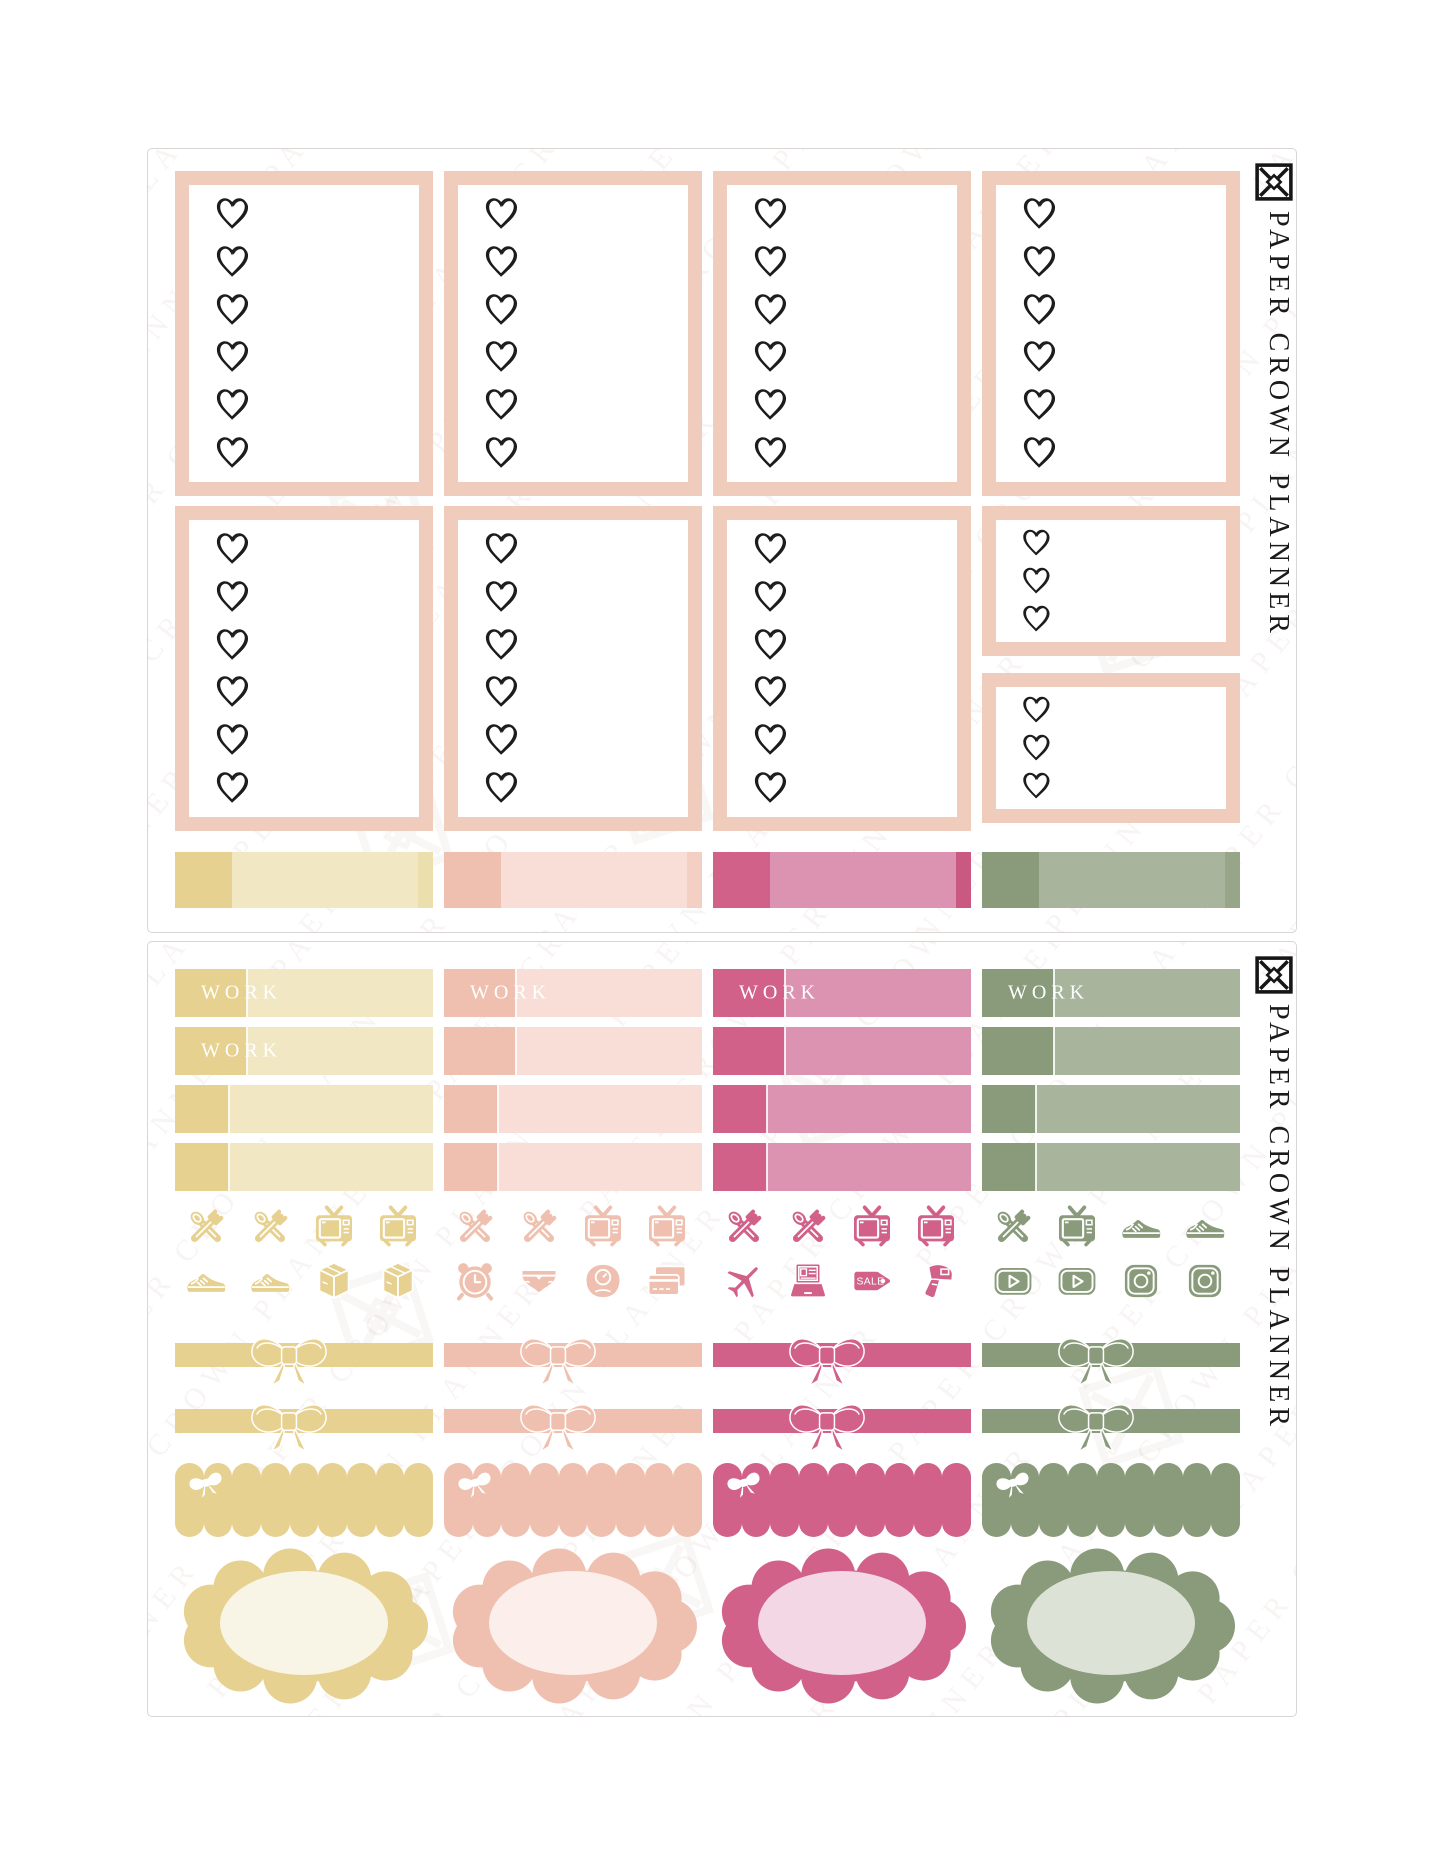 Image resolution: width=1445 pixels, height=1870 pixels. Describe the element at coordinates (573, 1109) in the screenshot. I see `header-sticker-blush-pink` at that location.